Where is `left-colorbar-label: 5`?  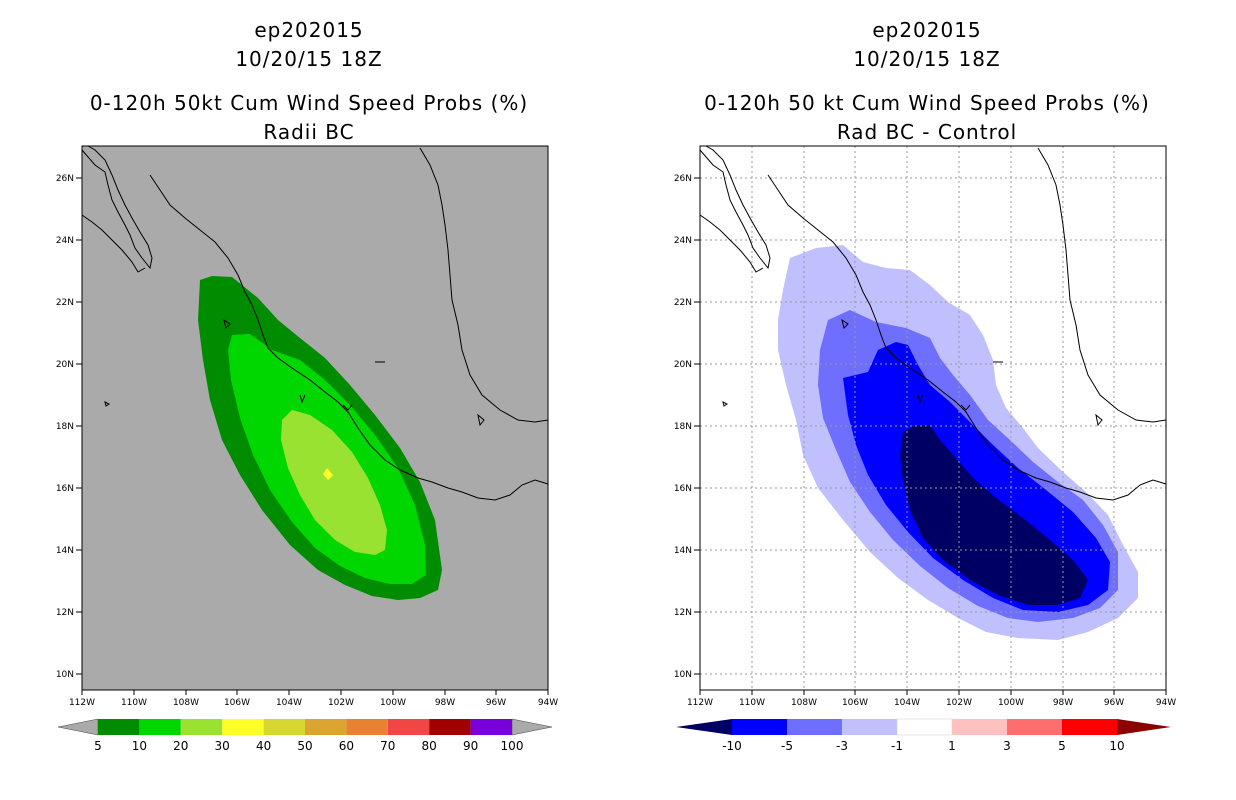
left-colorbar-label: 5 is located at coordinates (98, 746).